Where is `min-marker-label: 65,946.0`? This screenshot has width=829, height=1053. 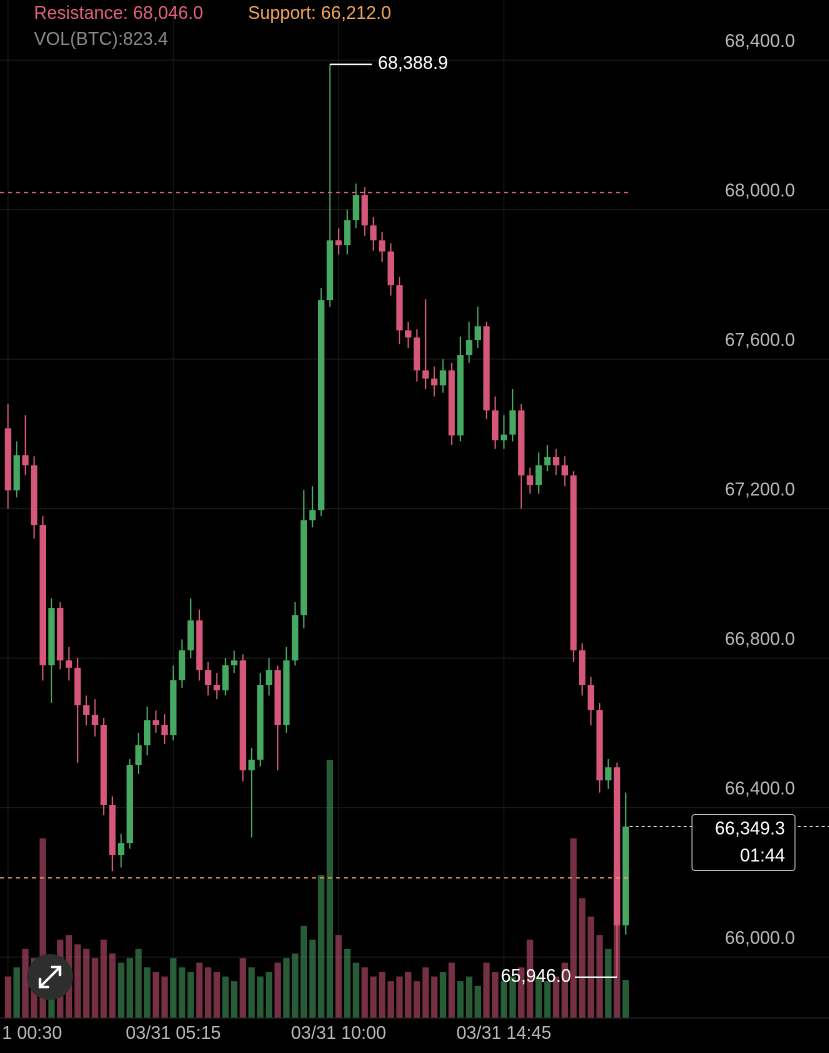 min-marker-label: 65,946.0 is located at coordinates (536, 976).